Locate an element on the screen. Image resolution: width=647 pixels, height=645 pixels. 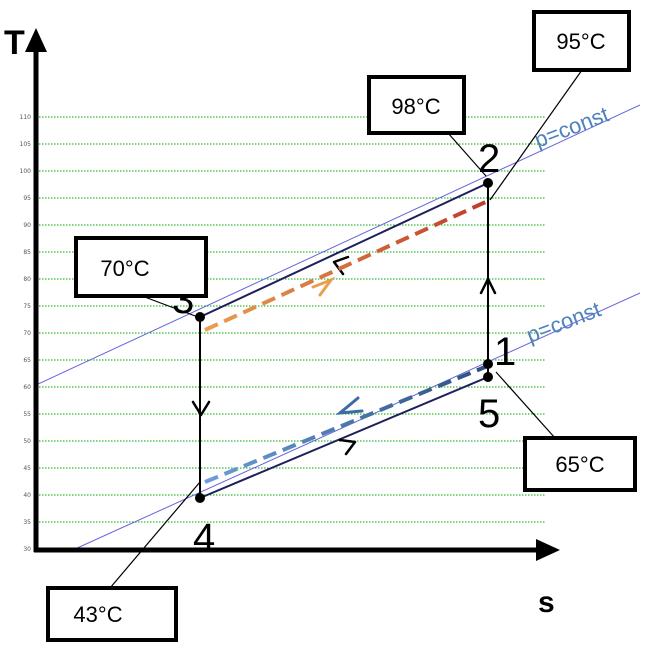
y-tick-label: 75 is located at coordinates (27, 306).